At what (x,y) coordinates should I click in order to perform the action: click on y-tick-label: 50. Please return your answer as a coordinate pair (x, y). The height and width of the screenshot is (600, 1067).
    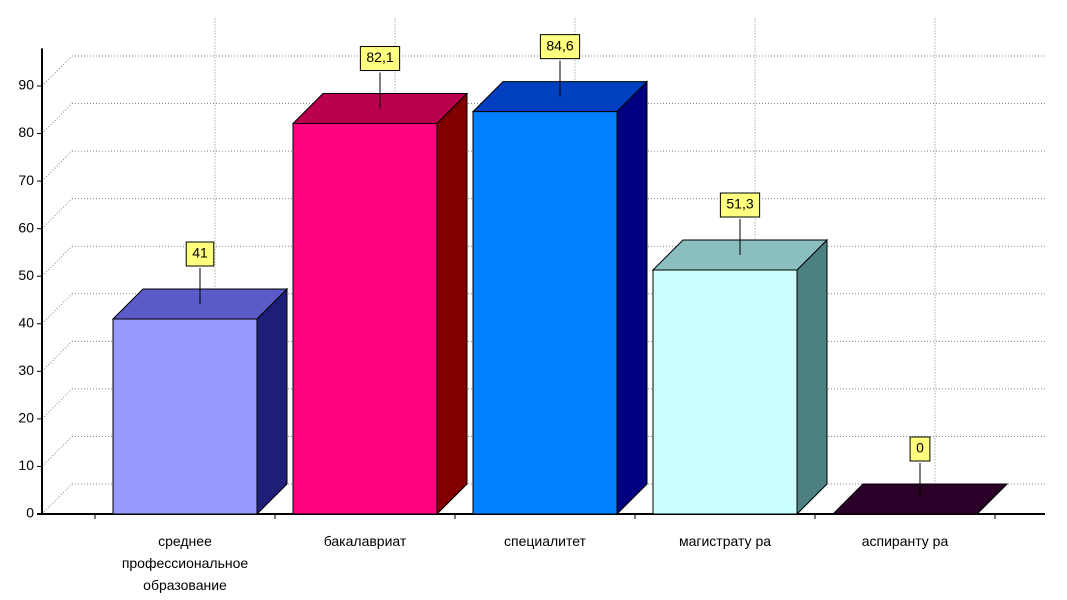
    Looking at the image, I should click on (26, 275).